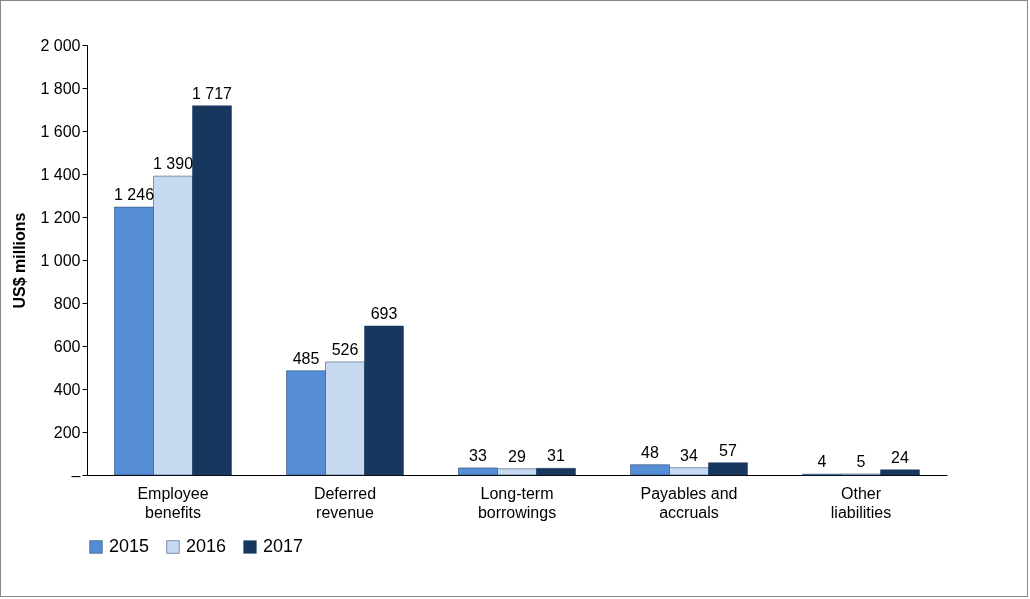 The width and height of the screenshot is (1030, 599). I want to click on data-label: 485, so click(306, 358).